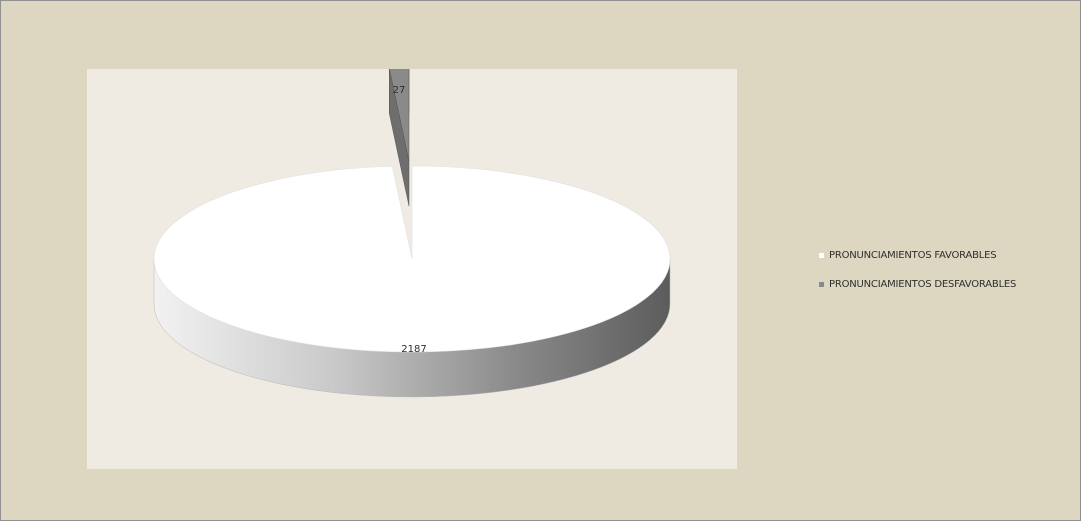 The width and height of the screenshot is (1081, 521). I want to click on legend-label: PRONUNCIAMIENTOS FAVORABLES, so click(913, 255).